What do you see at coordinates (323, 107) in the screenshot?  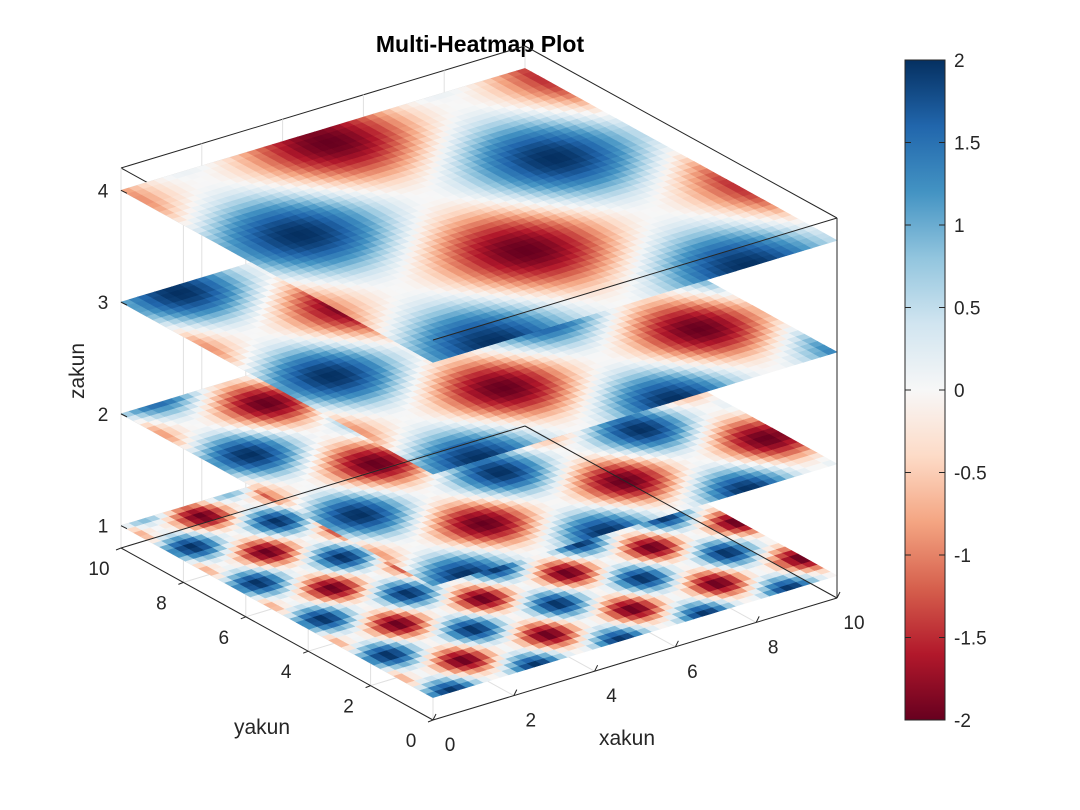 I see `box-edge` at bounding box center [323, 107].